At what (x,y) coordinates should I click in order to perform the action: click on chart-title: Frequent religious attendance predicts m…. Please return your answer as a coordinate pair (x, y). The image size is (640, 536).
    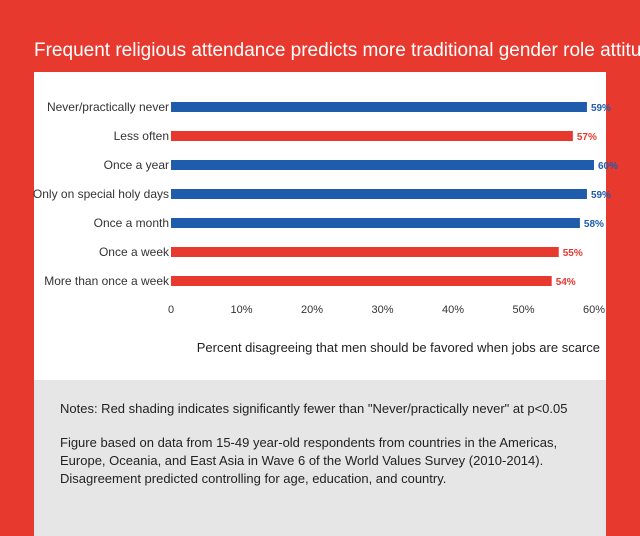
    Looking at the image, I should click on (337, 51).